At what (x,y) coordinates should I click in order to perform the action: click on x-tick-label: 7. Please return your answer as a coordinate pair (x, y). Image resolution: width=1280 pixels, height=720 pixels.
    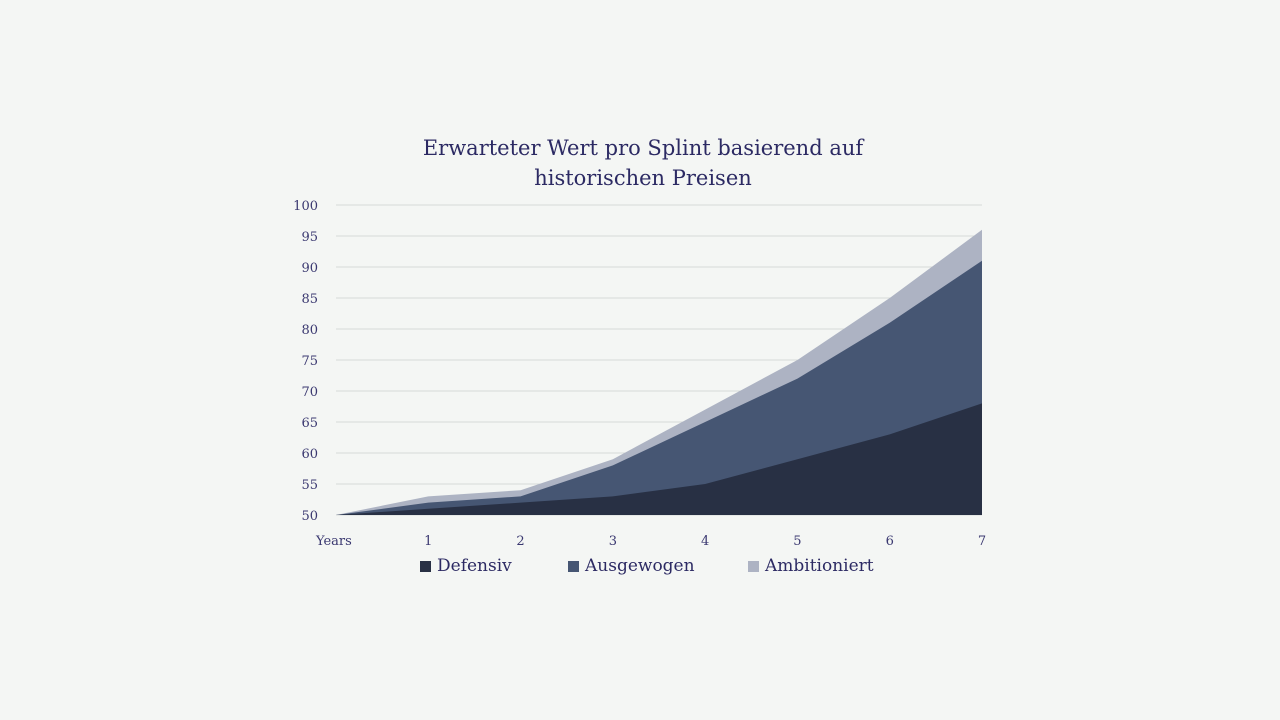
    Looking at the image, I should click on (982, 541).